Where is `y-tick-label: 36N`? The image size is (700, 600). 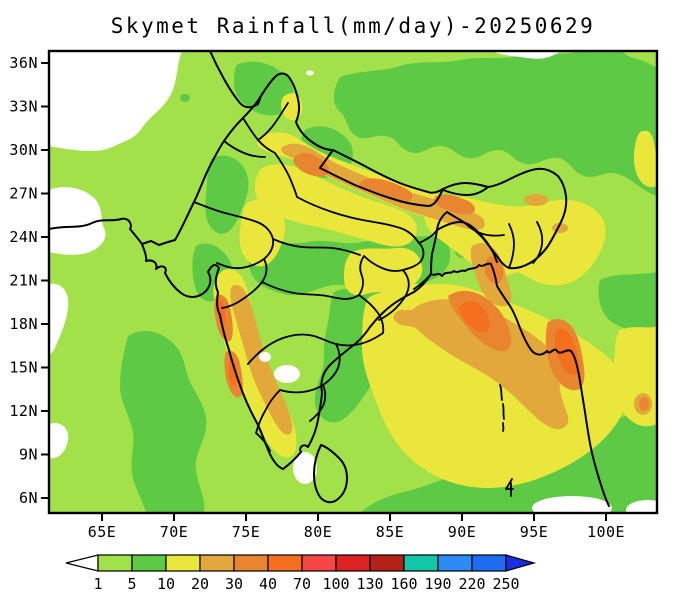
y-tick-label: 36N is located at coordinates (23, 63).